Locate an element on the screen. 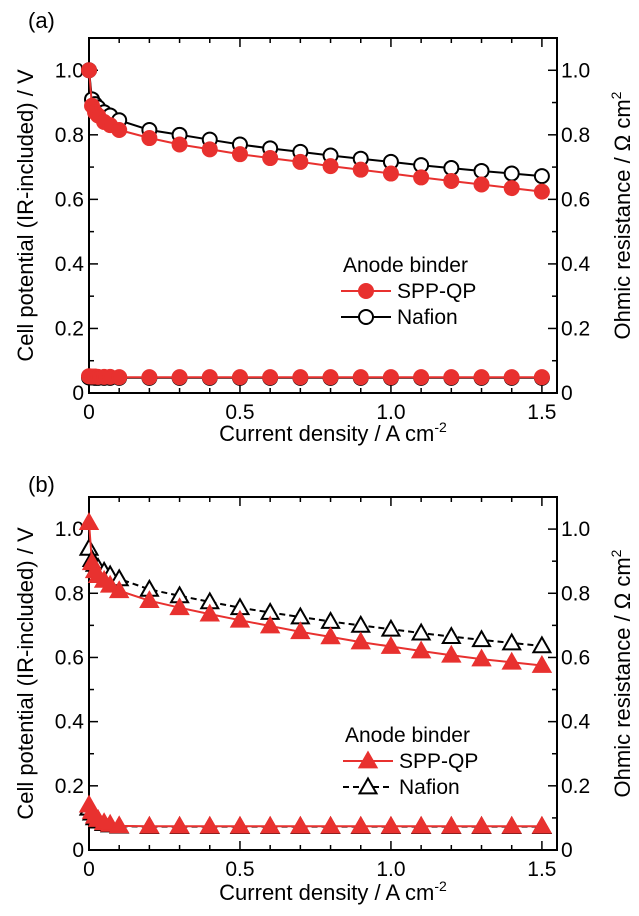 Image resolution: width=639 pixels, height=916 pixels. legend-label: Nafion is located at coordinates (429, 787).